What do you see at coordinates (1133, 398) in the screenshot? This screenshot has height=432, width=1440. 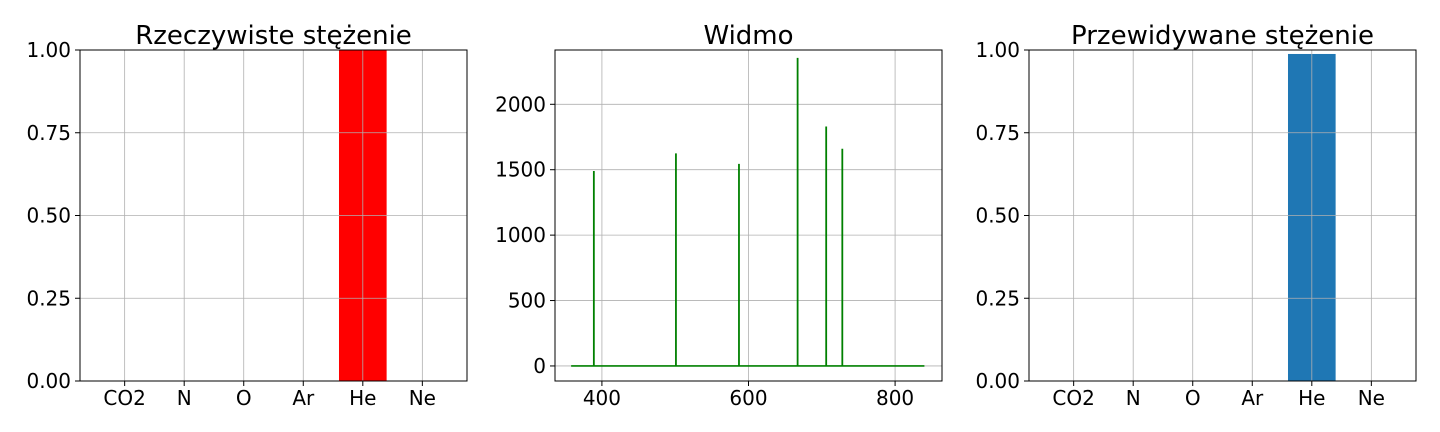 I see `predicted-xtick-label: N` at bounding box center [1133, 398].